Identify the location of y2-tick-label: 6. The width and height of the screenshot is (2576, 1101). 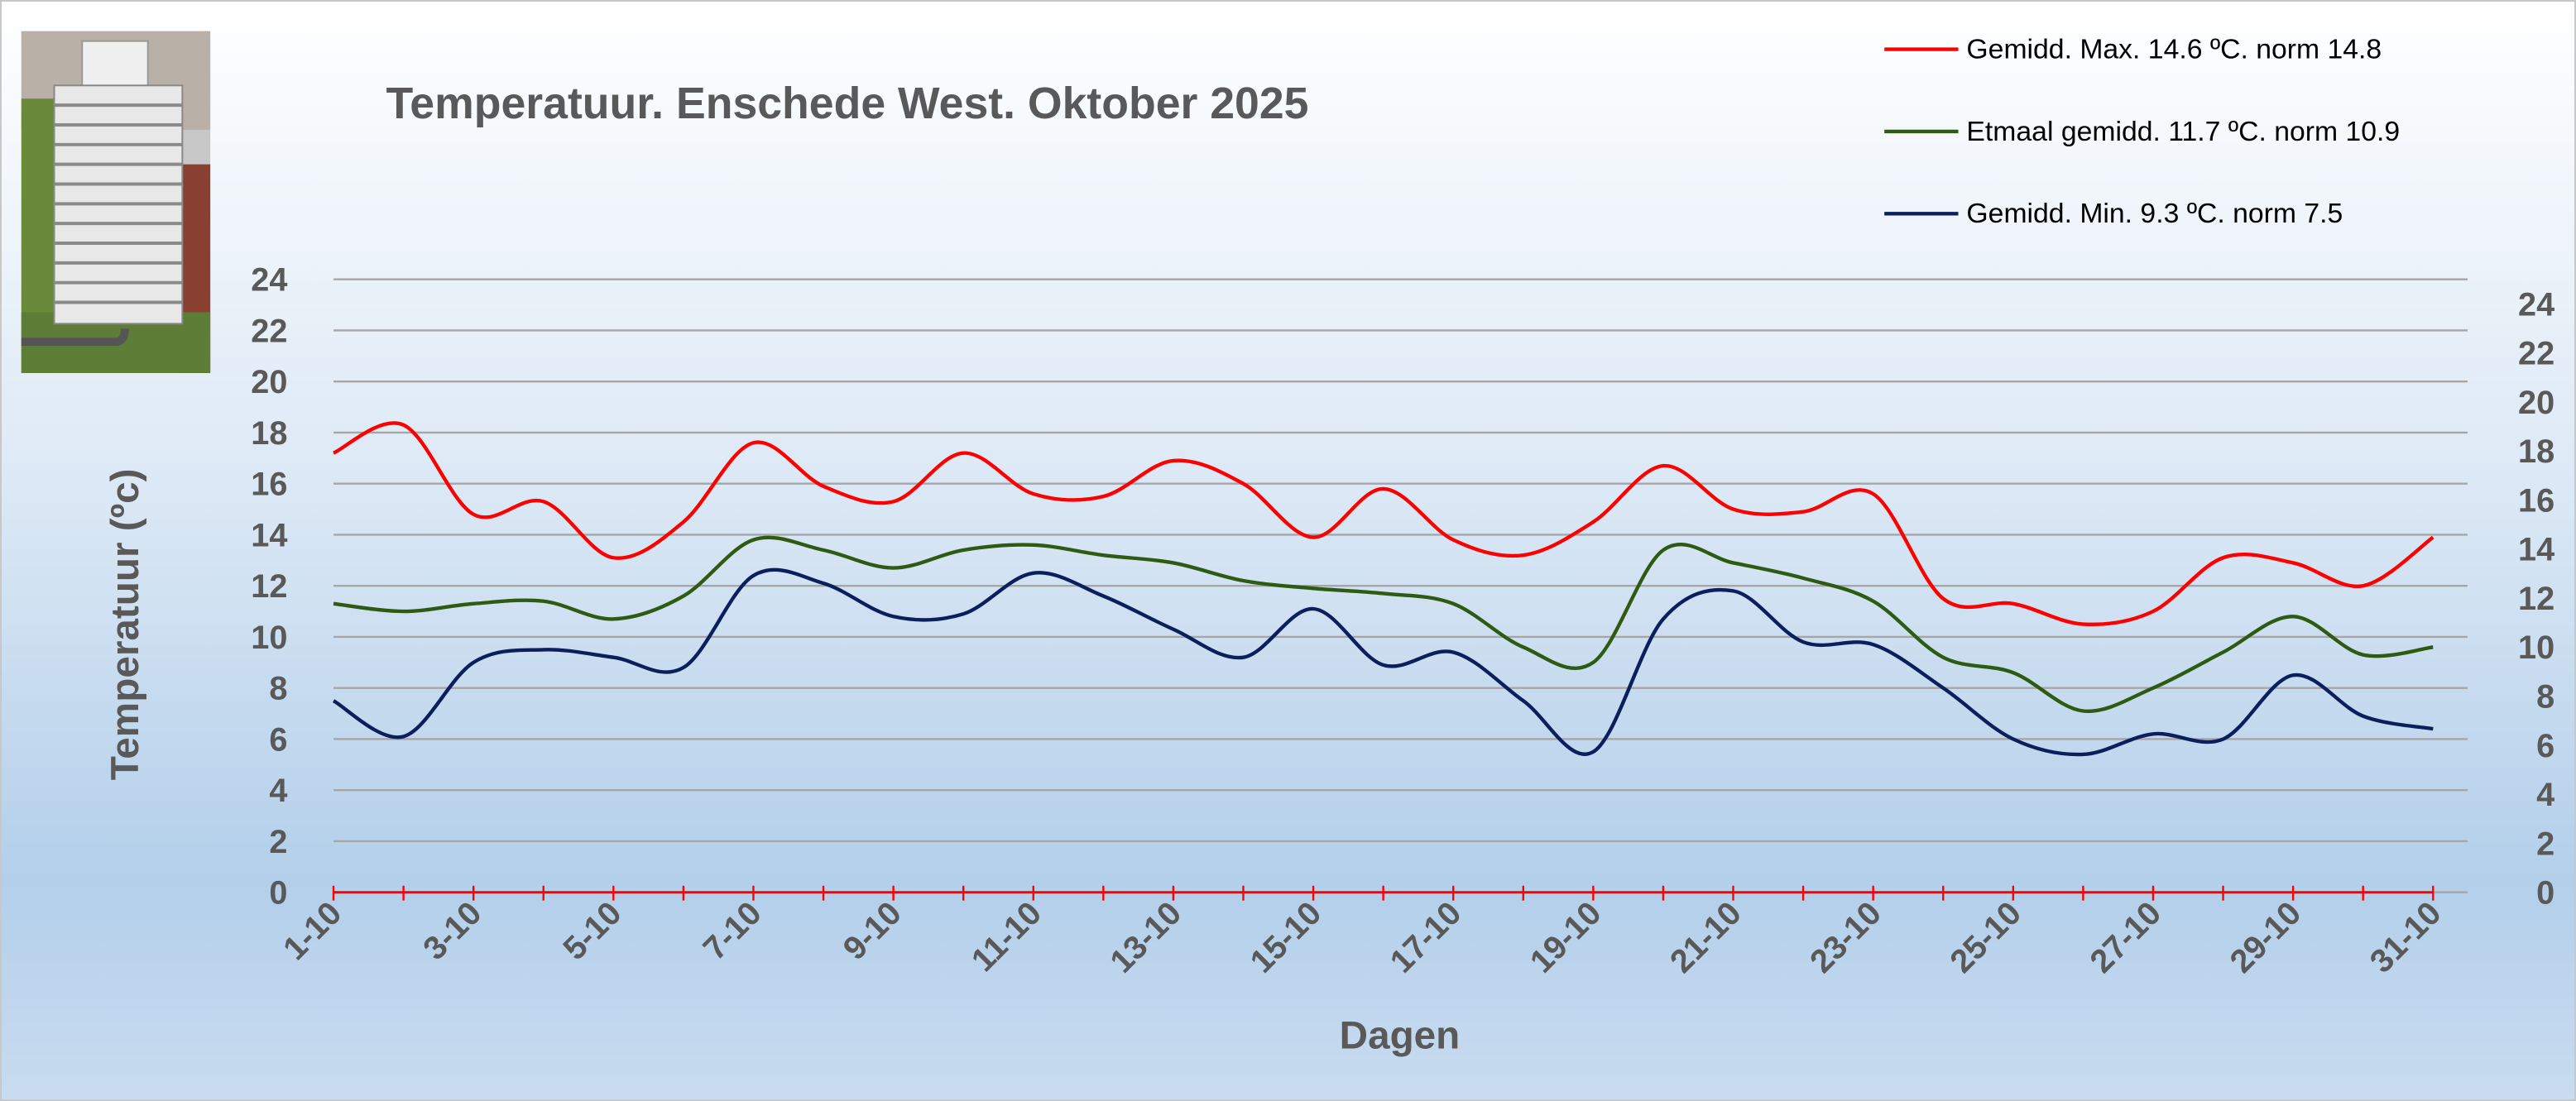
(2545, 746).